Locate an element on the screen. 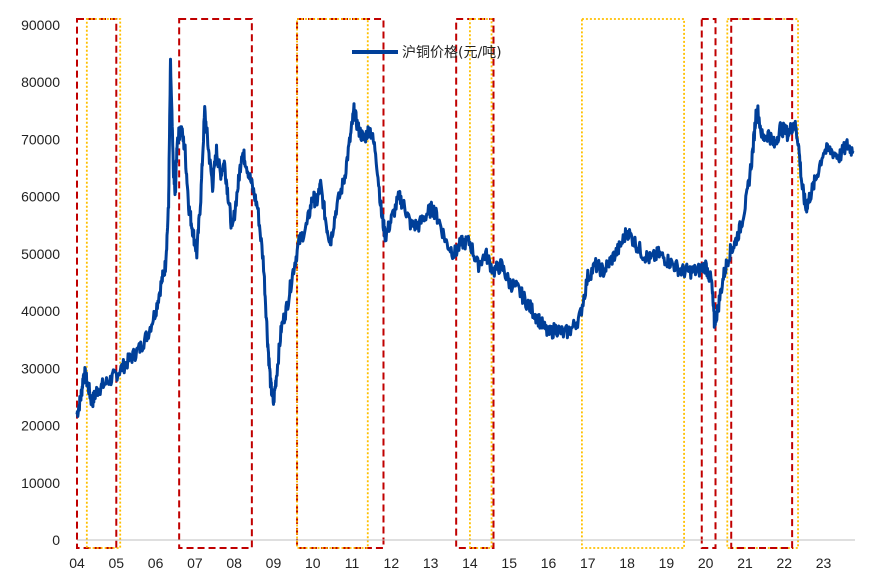 This screenshot has width=870, height=578. x-tick-label: 05 is located at coordinates (117, 563).